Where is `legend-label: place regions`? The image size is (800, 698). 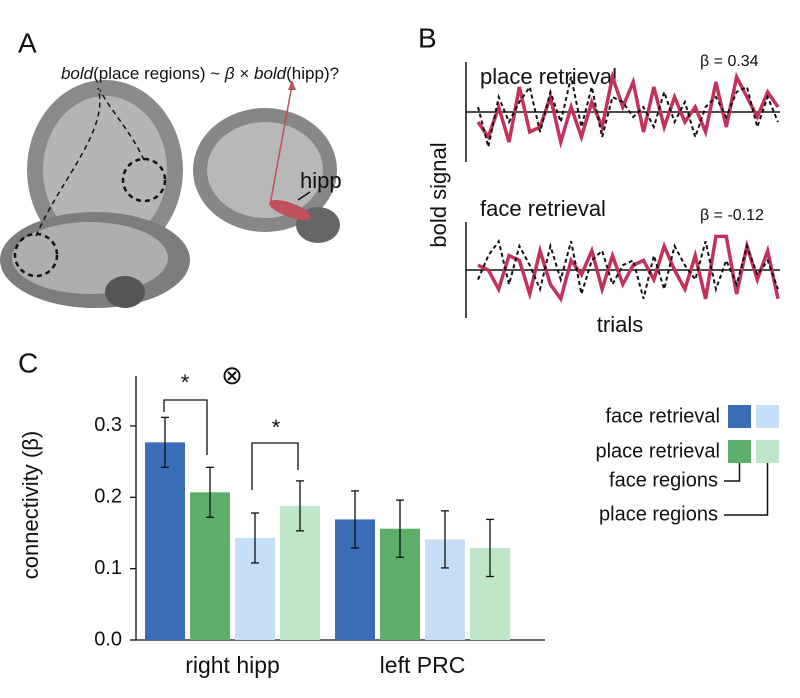 legend-label: place regions is located at coordinates (658, 514).